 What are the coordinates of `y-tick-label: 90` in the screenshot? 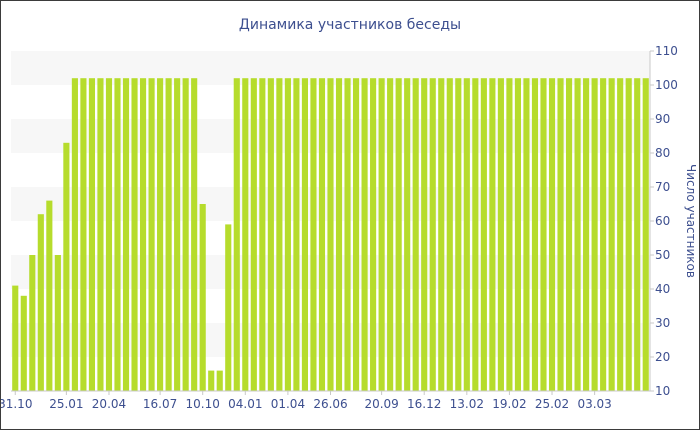 It's located at (662, 119).